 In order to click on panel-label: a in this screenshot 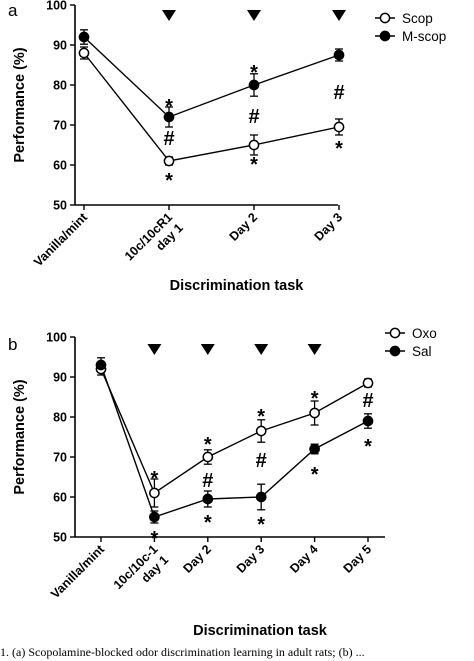, I will do `click(13, 10)`.